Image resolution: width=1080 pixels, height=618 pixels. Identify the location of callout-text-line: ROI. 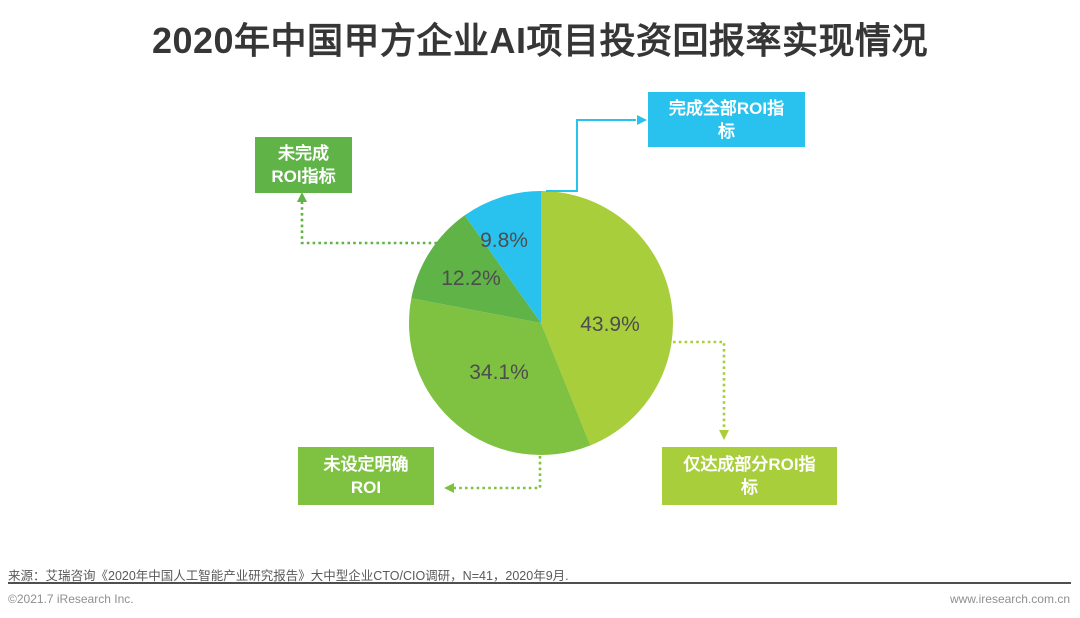
(366, 487).